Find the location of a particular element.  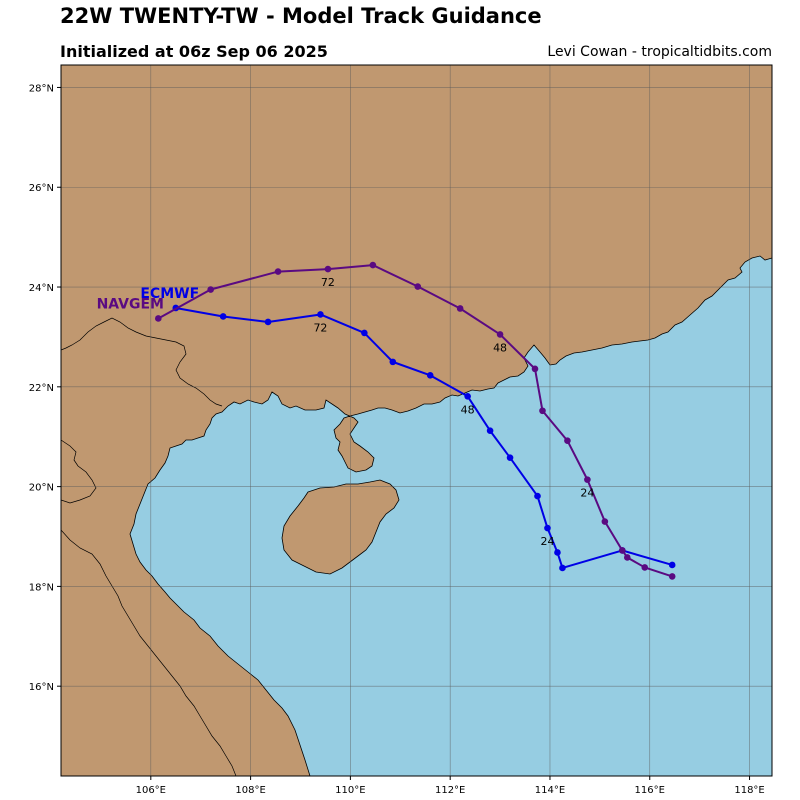

lat-tick-label: 22°N is located at coordinates (41, 388).